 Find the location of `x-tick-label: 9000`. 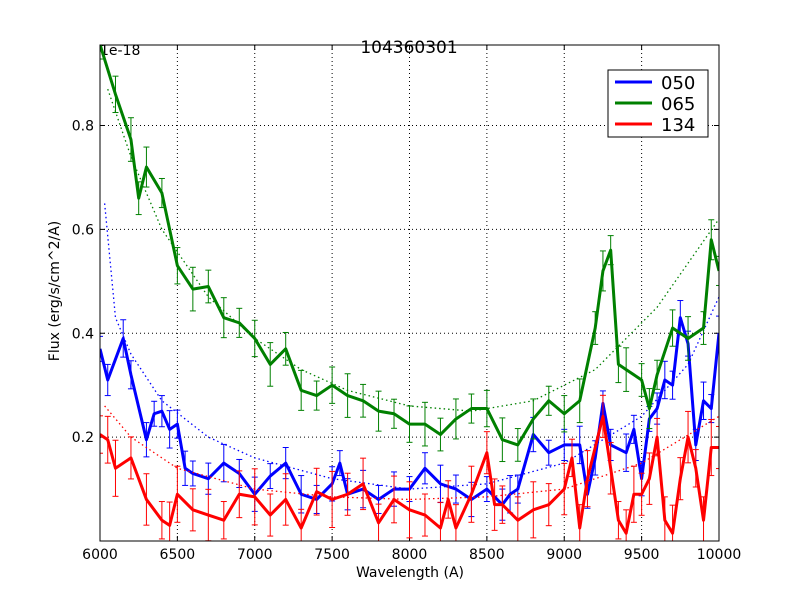

x-tick-label: 9000 is located at coordinates (564, 555).